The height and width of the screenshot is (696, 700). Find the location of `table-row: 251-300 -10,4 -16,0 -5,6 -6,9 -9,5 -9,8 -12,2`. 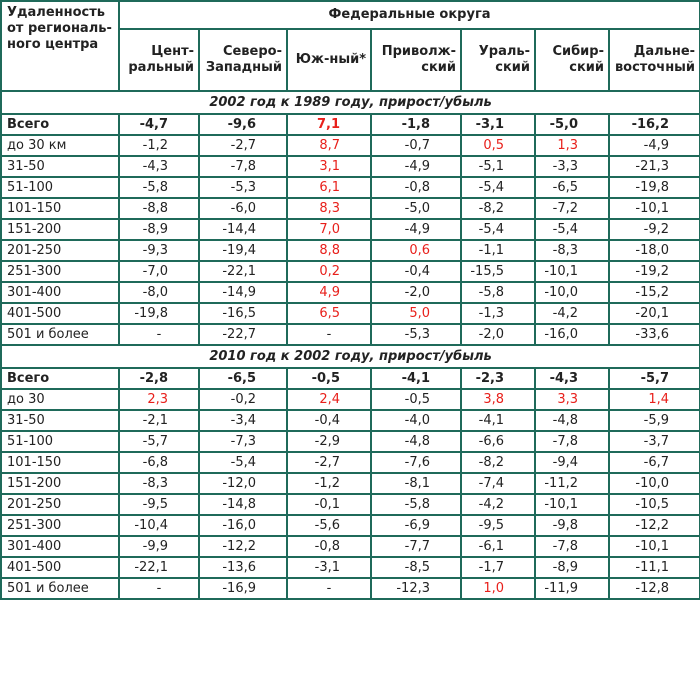

table-row: 251-300 -10,4 -16,0 -5,6 -6,9 -9,5 -9,8 -12,2 is located at coordinates (350, 525).